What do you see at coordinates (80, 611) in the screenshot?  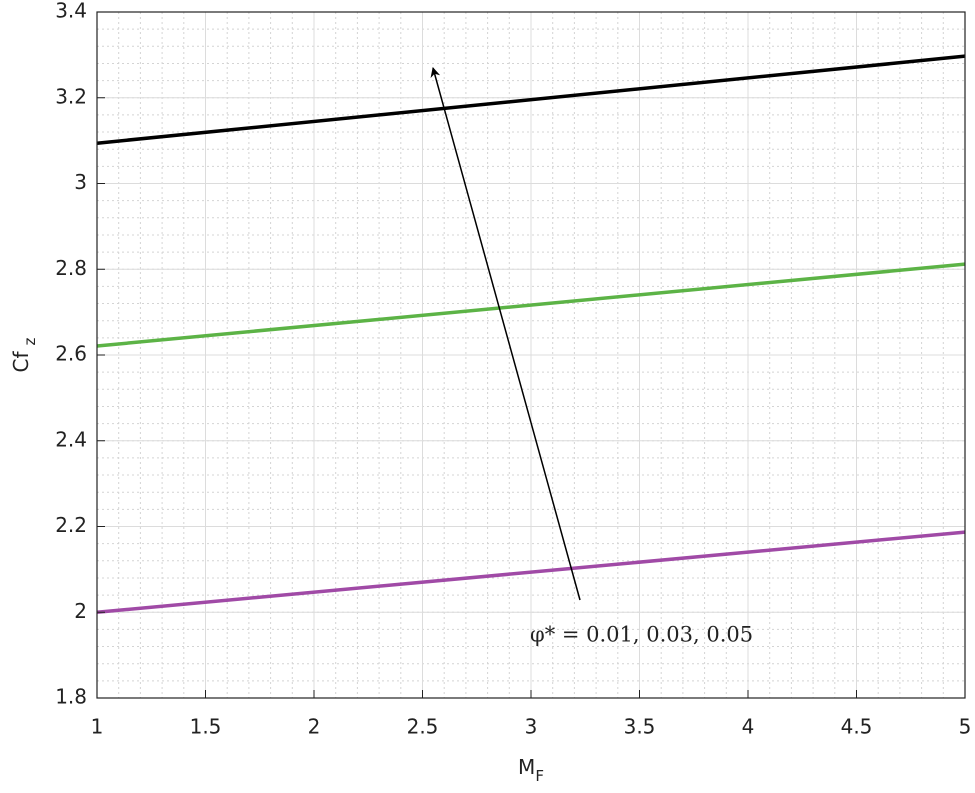 I see `y-tick-label: 2` at bounding box center [80, 611].